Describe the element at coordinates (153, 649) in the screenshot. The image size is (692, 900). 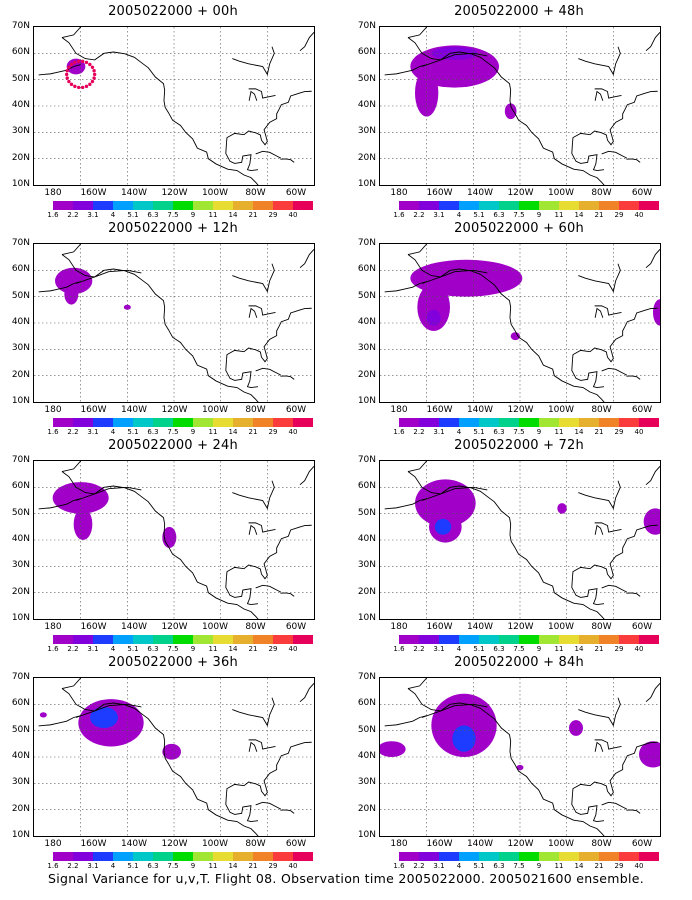
I see `colorbar-label: 6.3` at that location.